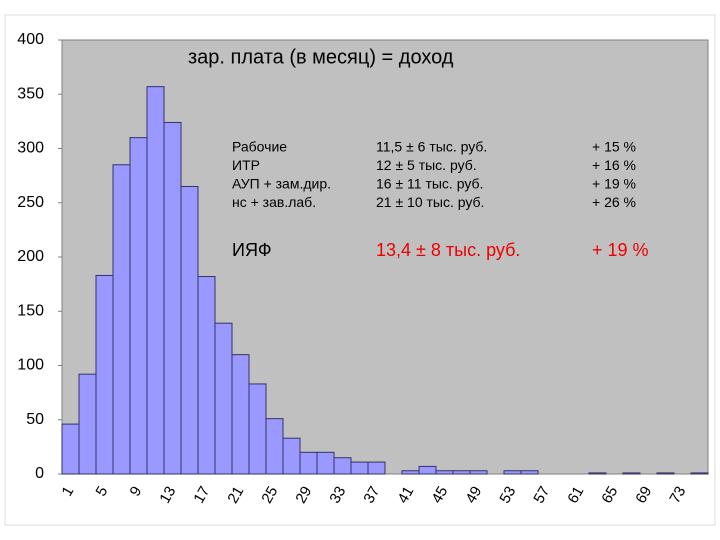  I want to click on y-tick-label: 250, so click(30, 202).